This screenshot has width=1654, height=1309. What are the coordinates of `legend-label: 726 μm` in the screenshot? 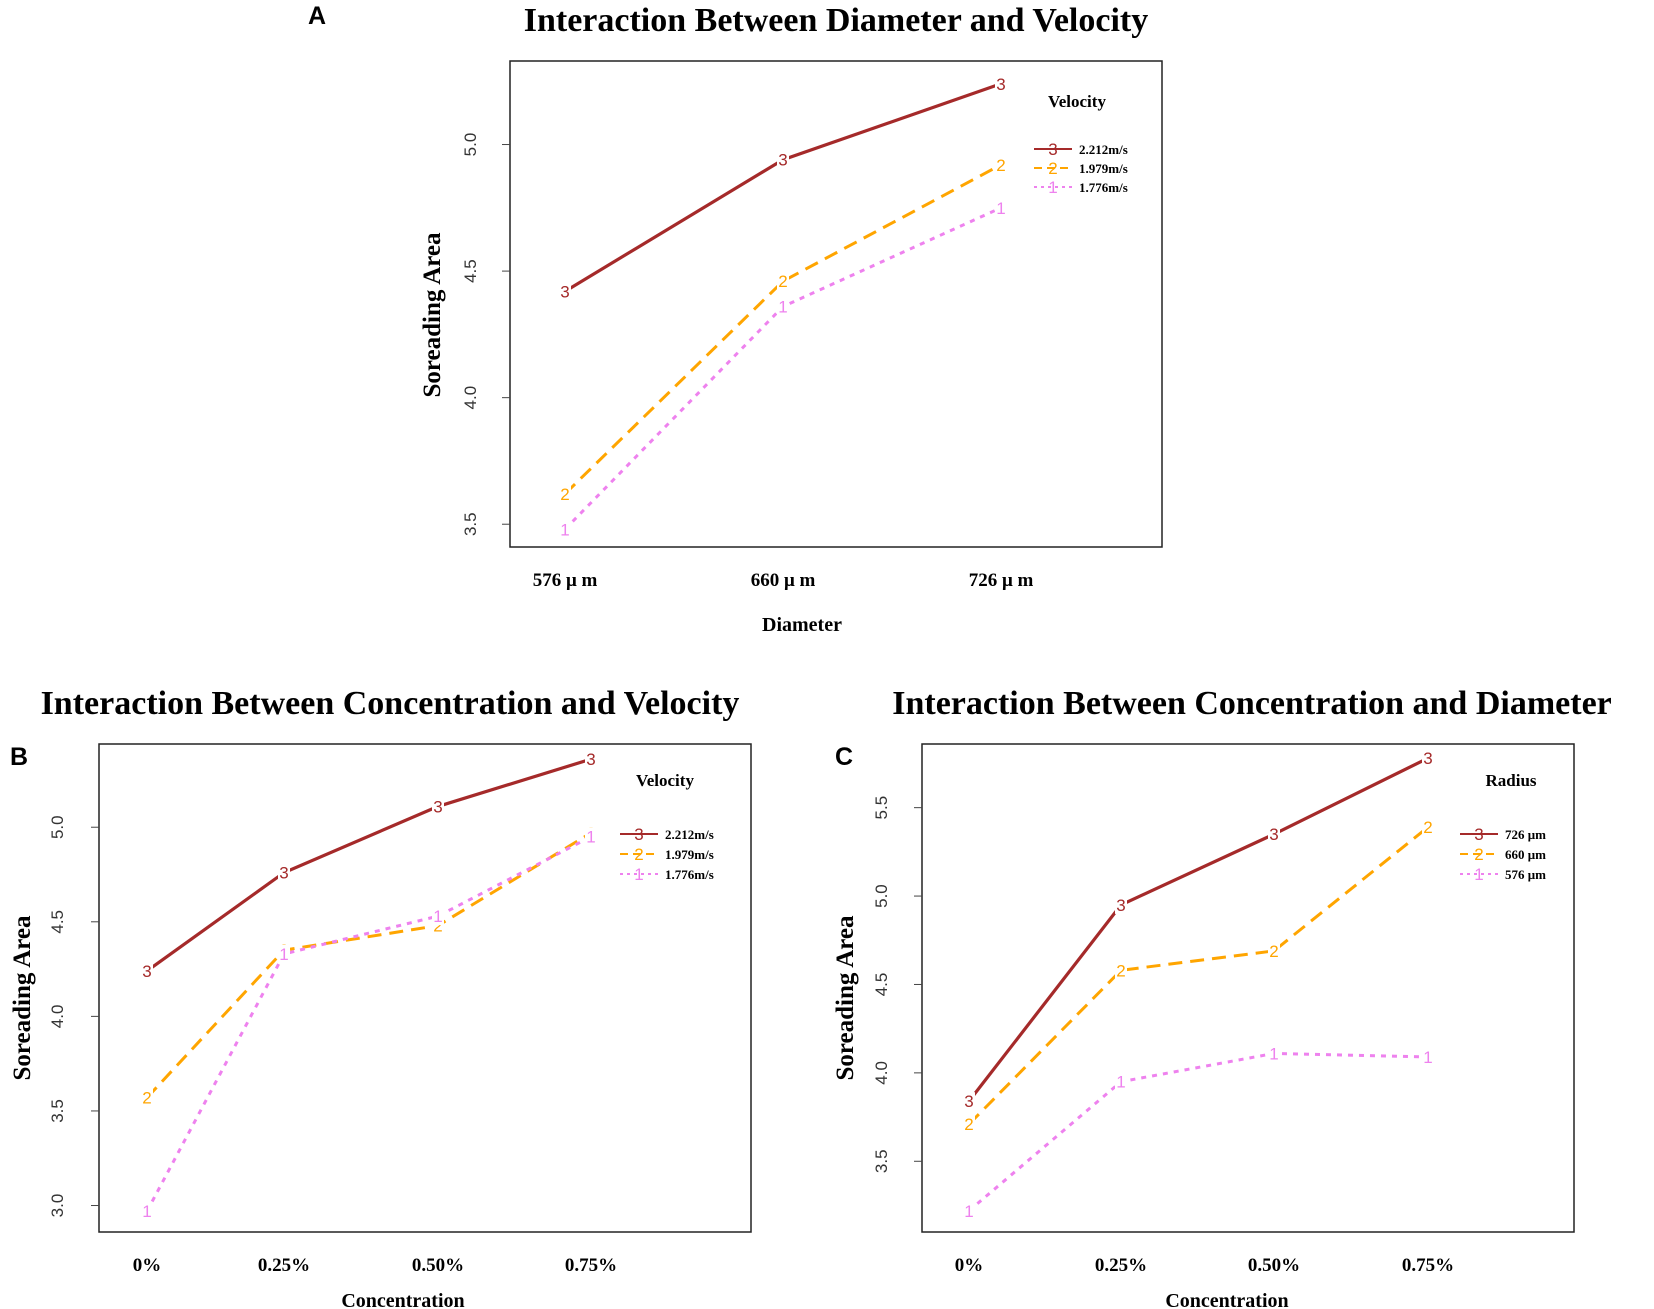 It's located at (1525, 834).